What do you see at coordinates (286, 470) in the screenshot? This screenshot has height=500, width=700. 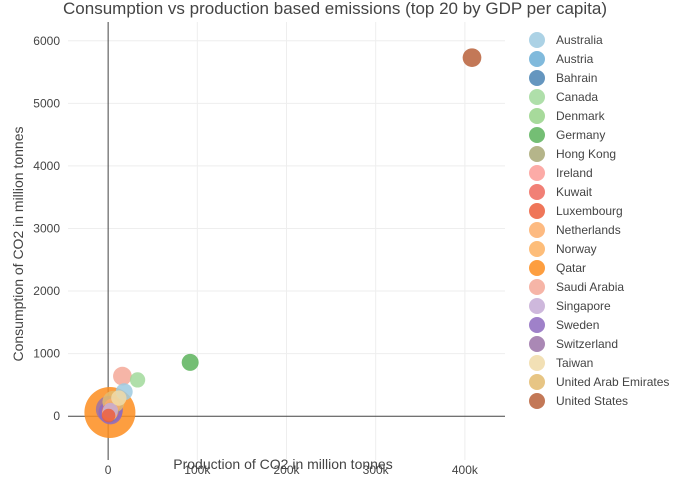 I see `x-tick-label: 200k` at bounding box center [286, 470].